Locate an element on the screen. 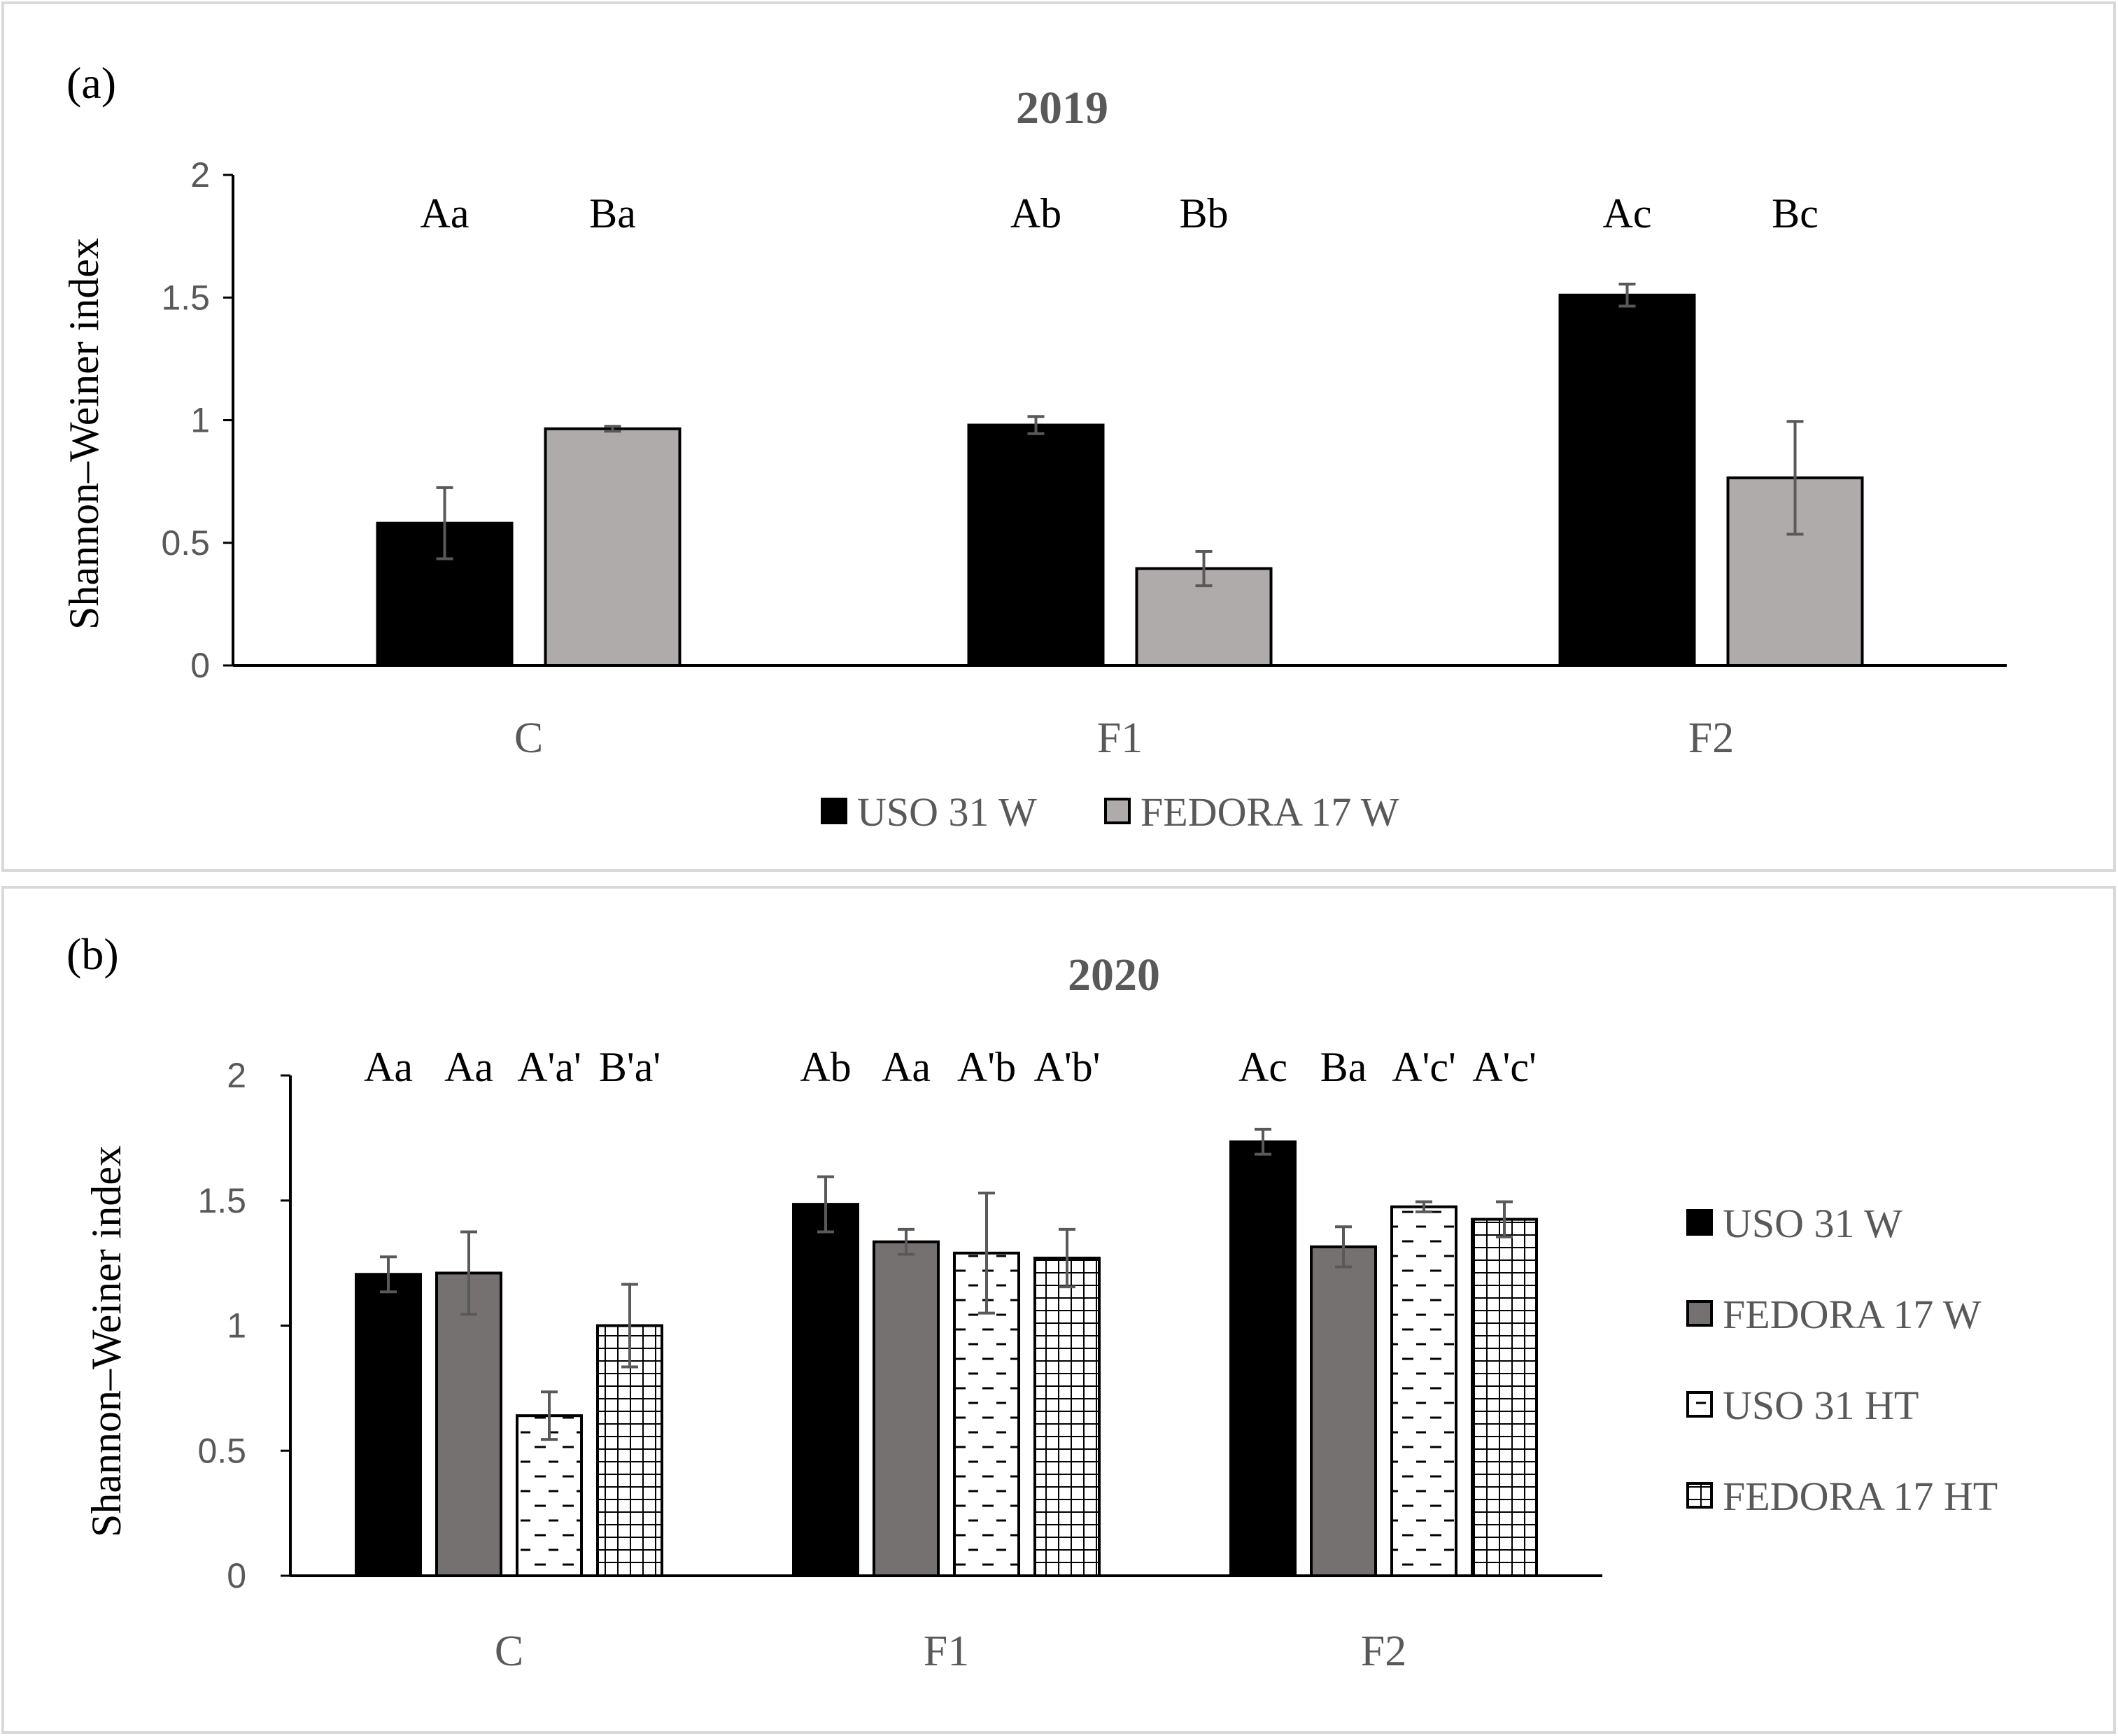 This screenshot has height=1736, width=2118. significance-label: B'a' is located at coordinates (630, 1067).